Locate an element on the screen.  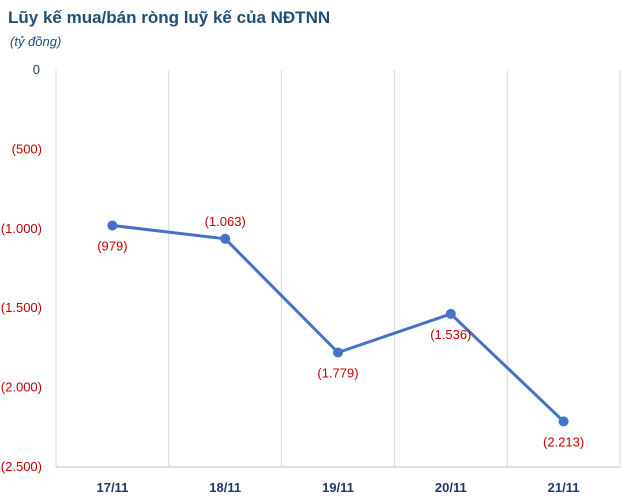
y-tick-label: (2.000) is located at coordinates (21, 387).